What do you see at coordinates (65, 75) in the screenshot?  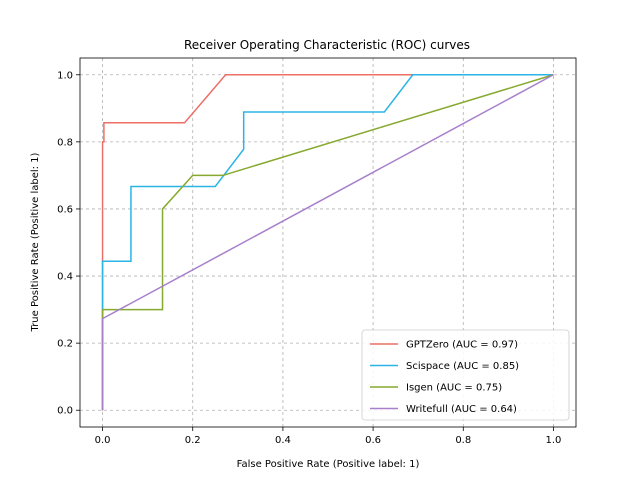 I see `y-tick-label: 1.0` at bounding box center [65, 75].